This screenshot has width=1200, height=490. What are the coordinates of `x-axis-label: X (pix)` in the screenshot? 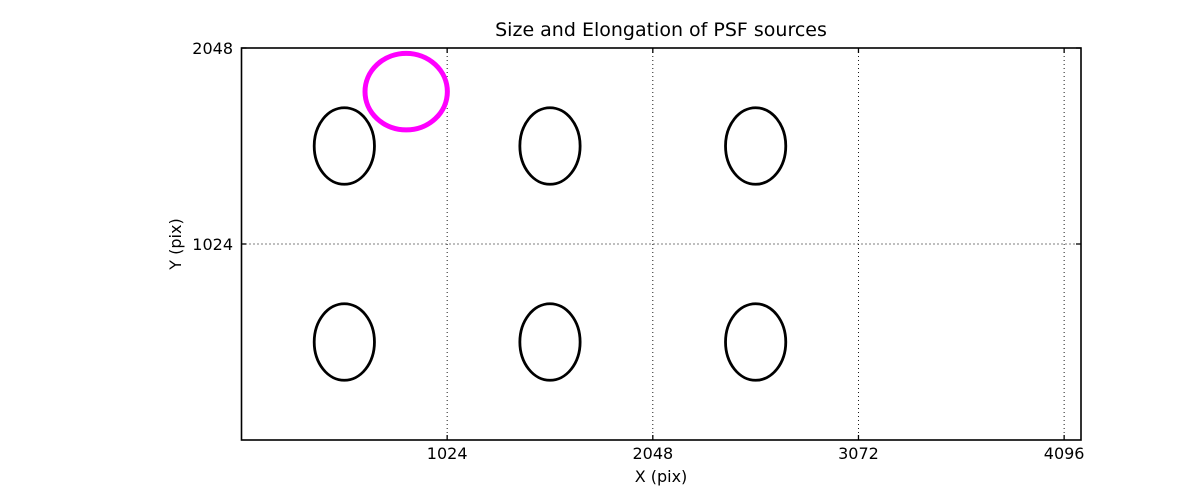 It's located at (661, 476).